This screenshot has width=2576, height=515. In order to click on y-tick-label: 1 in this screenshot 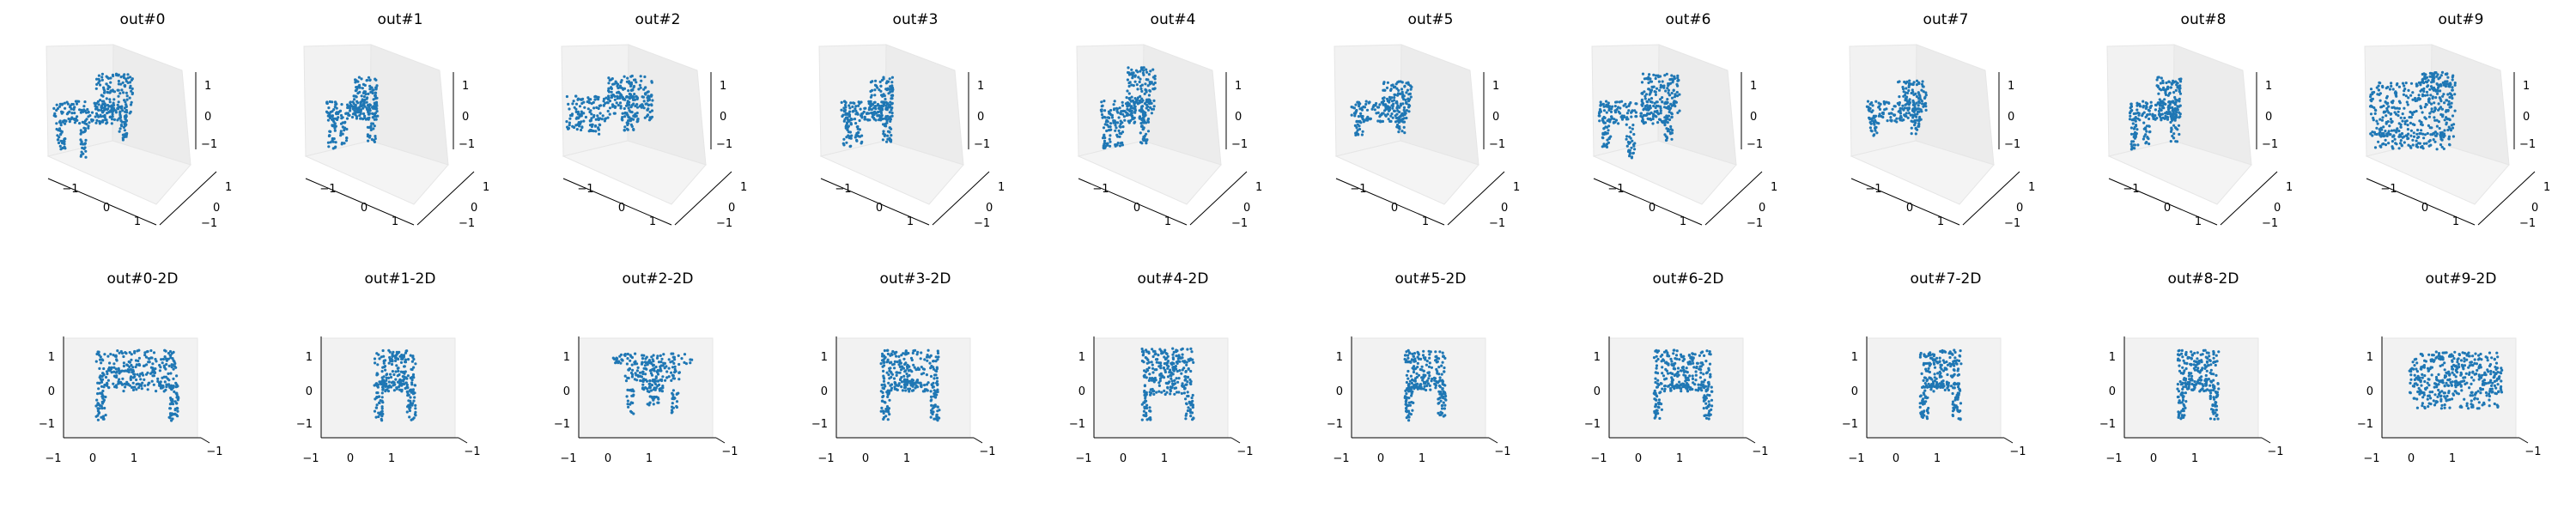, I will do `click(486, 187)`.